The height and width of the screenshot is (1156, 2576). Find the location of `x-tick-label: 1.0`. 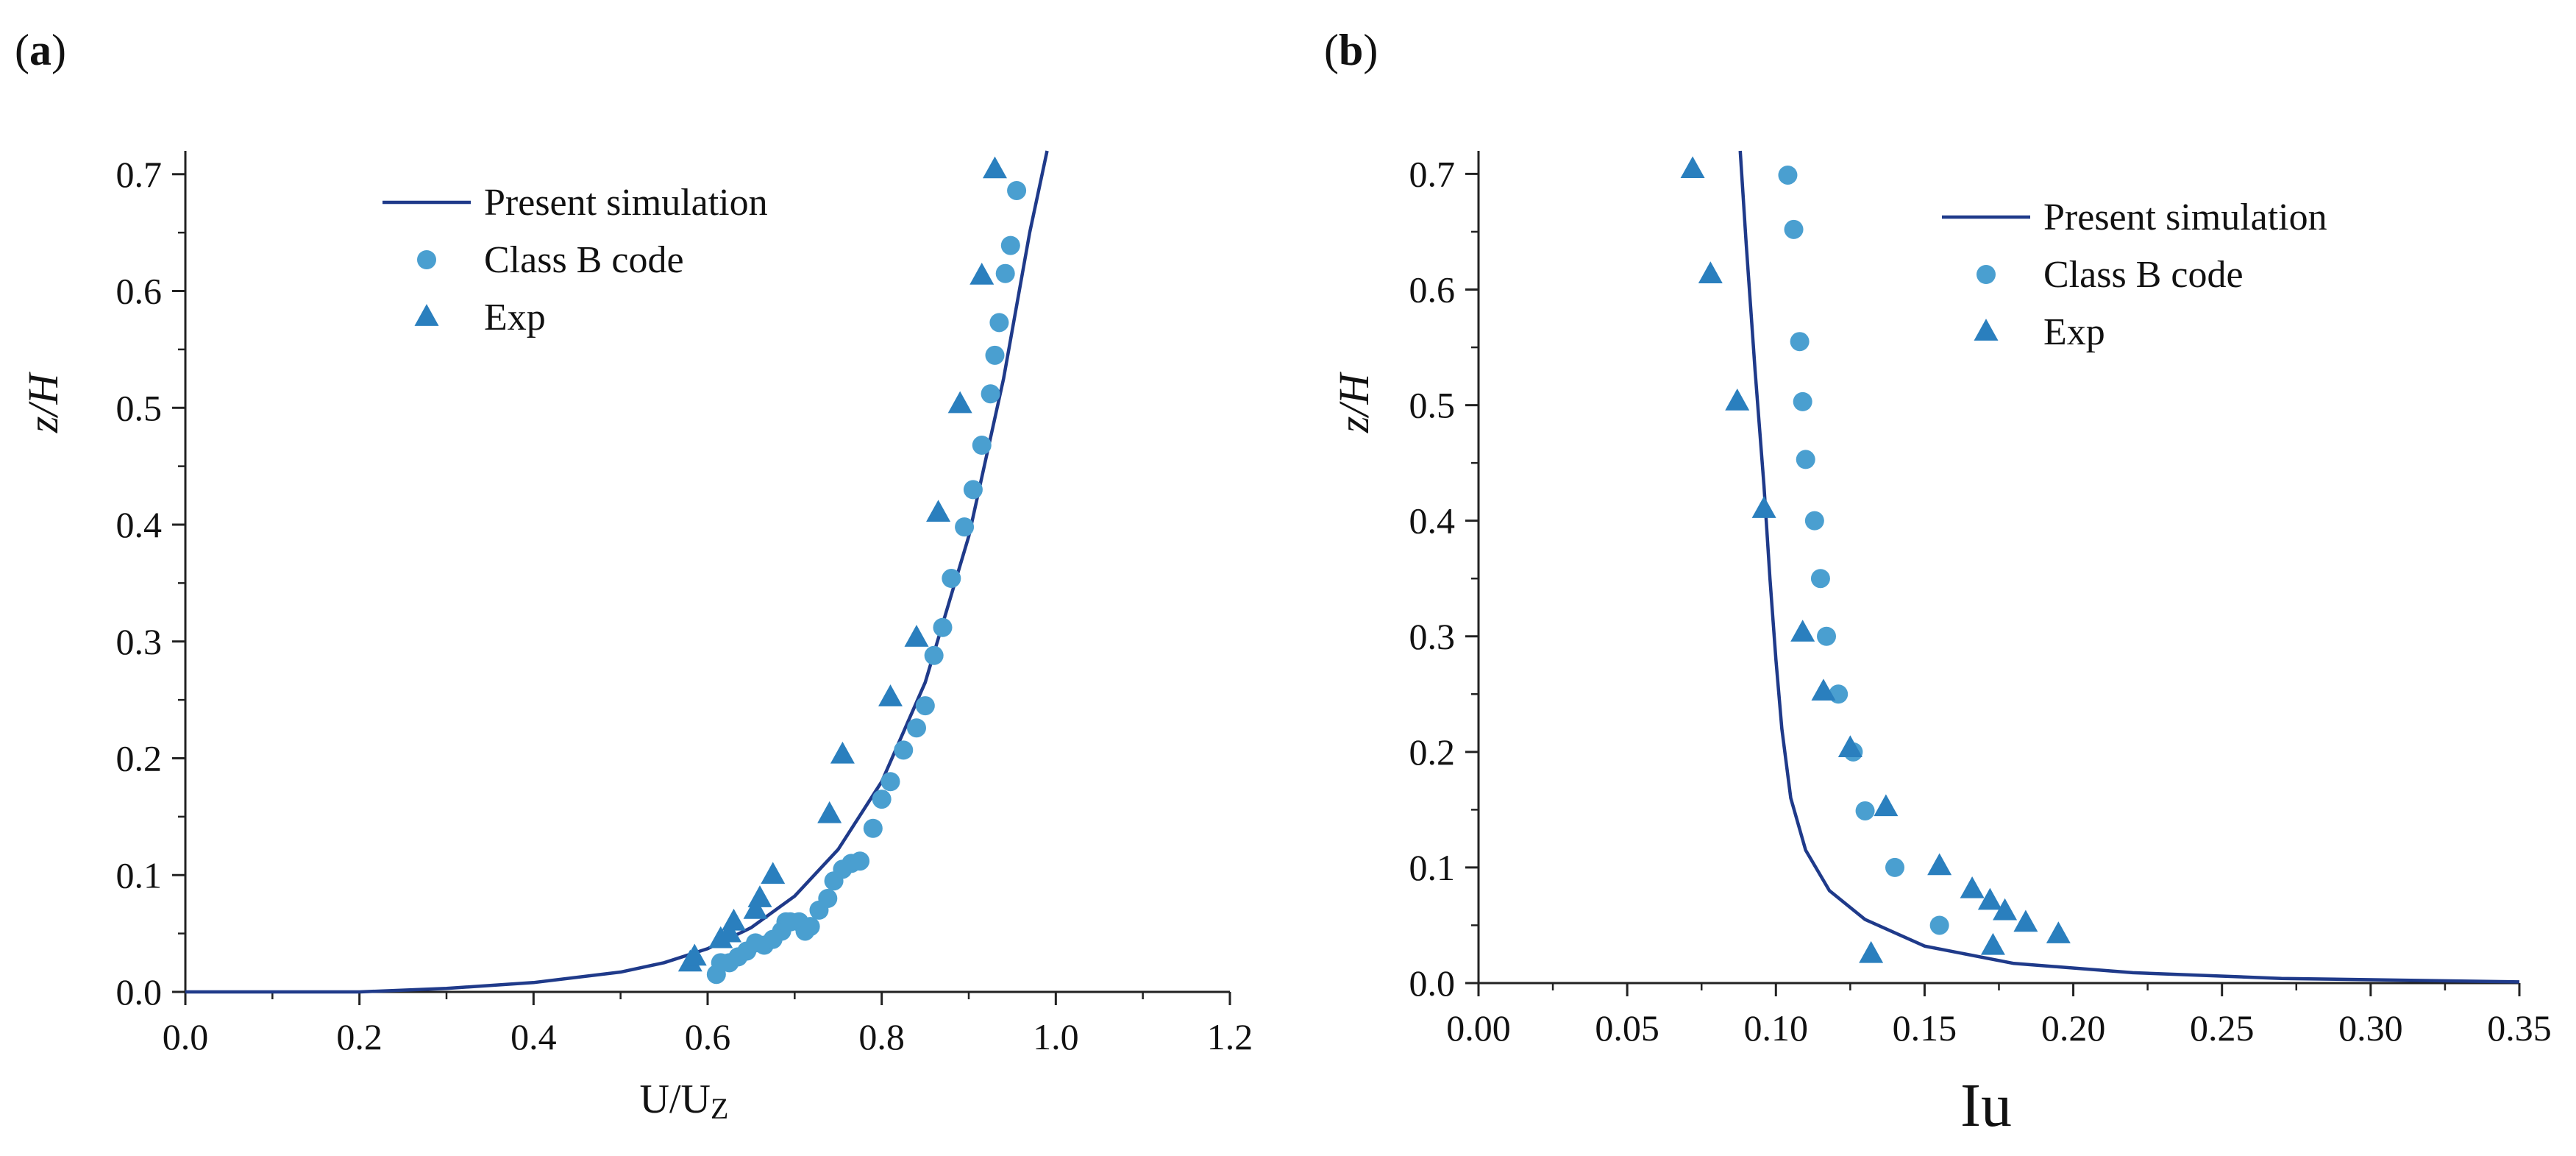

x-tick-label: 1.0 is located at coordinates (1056, 1036).